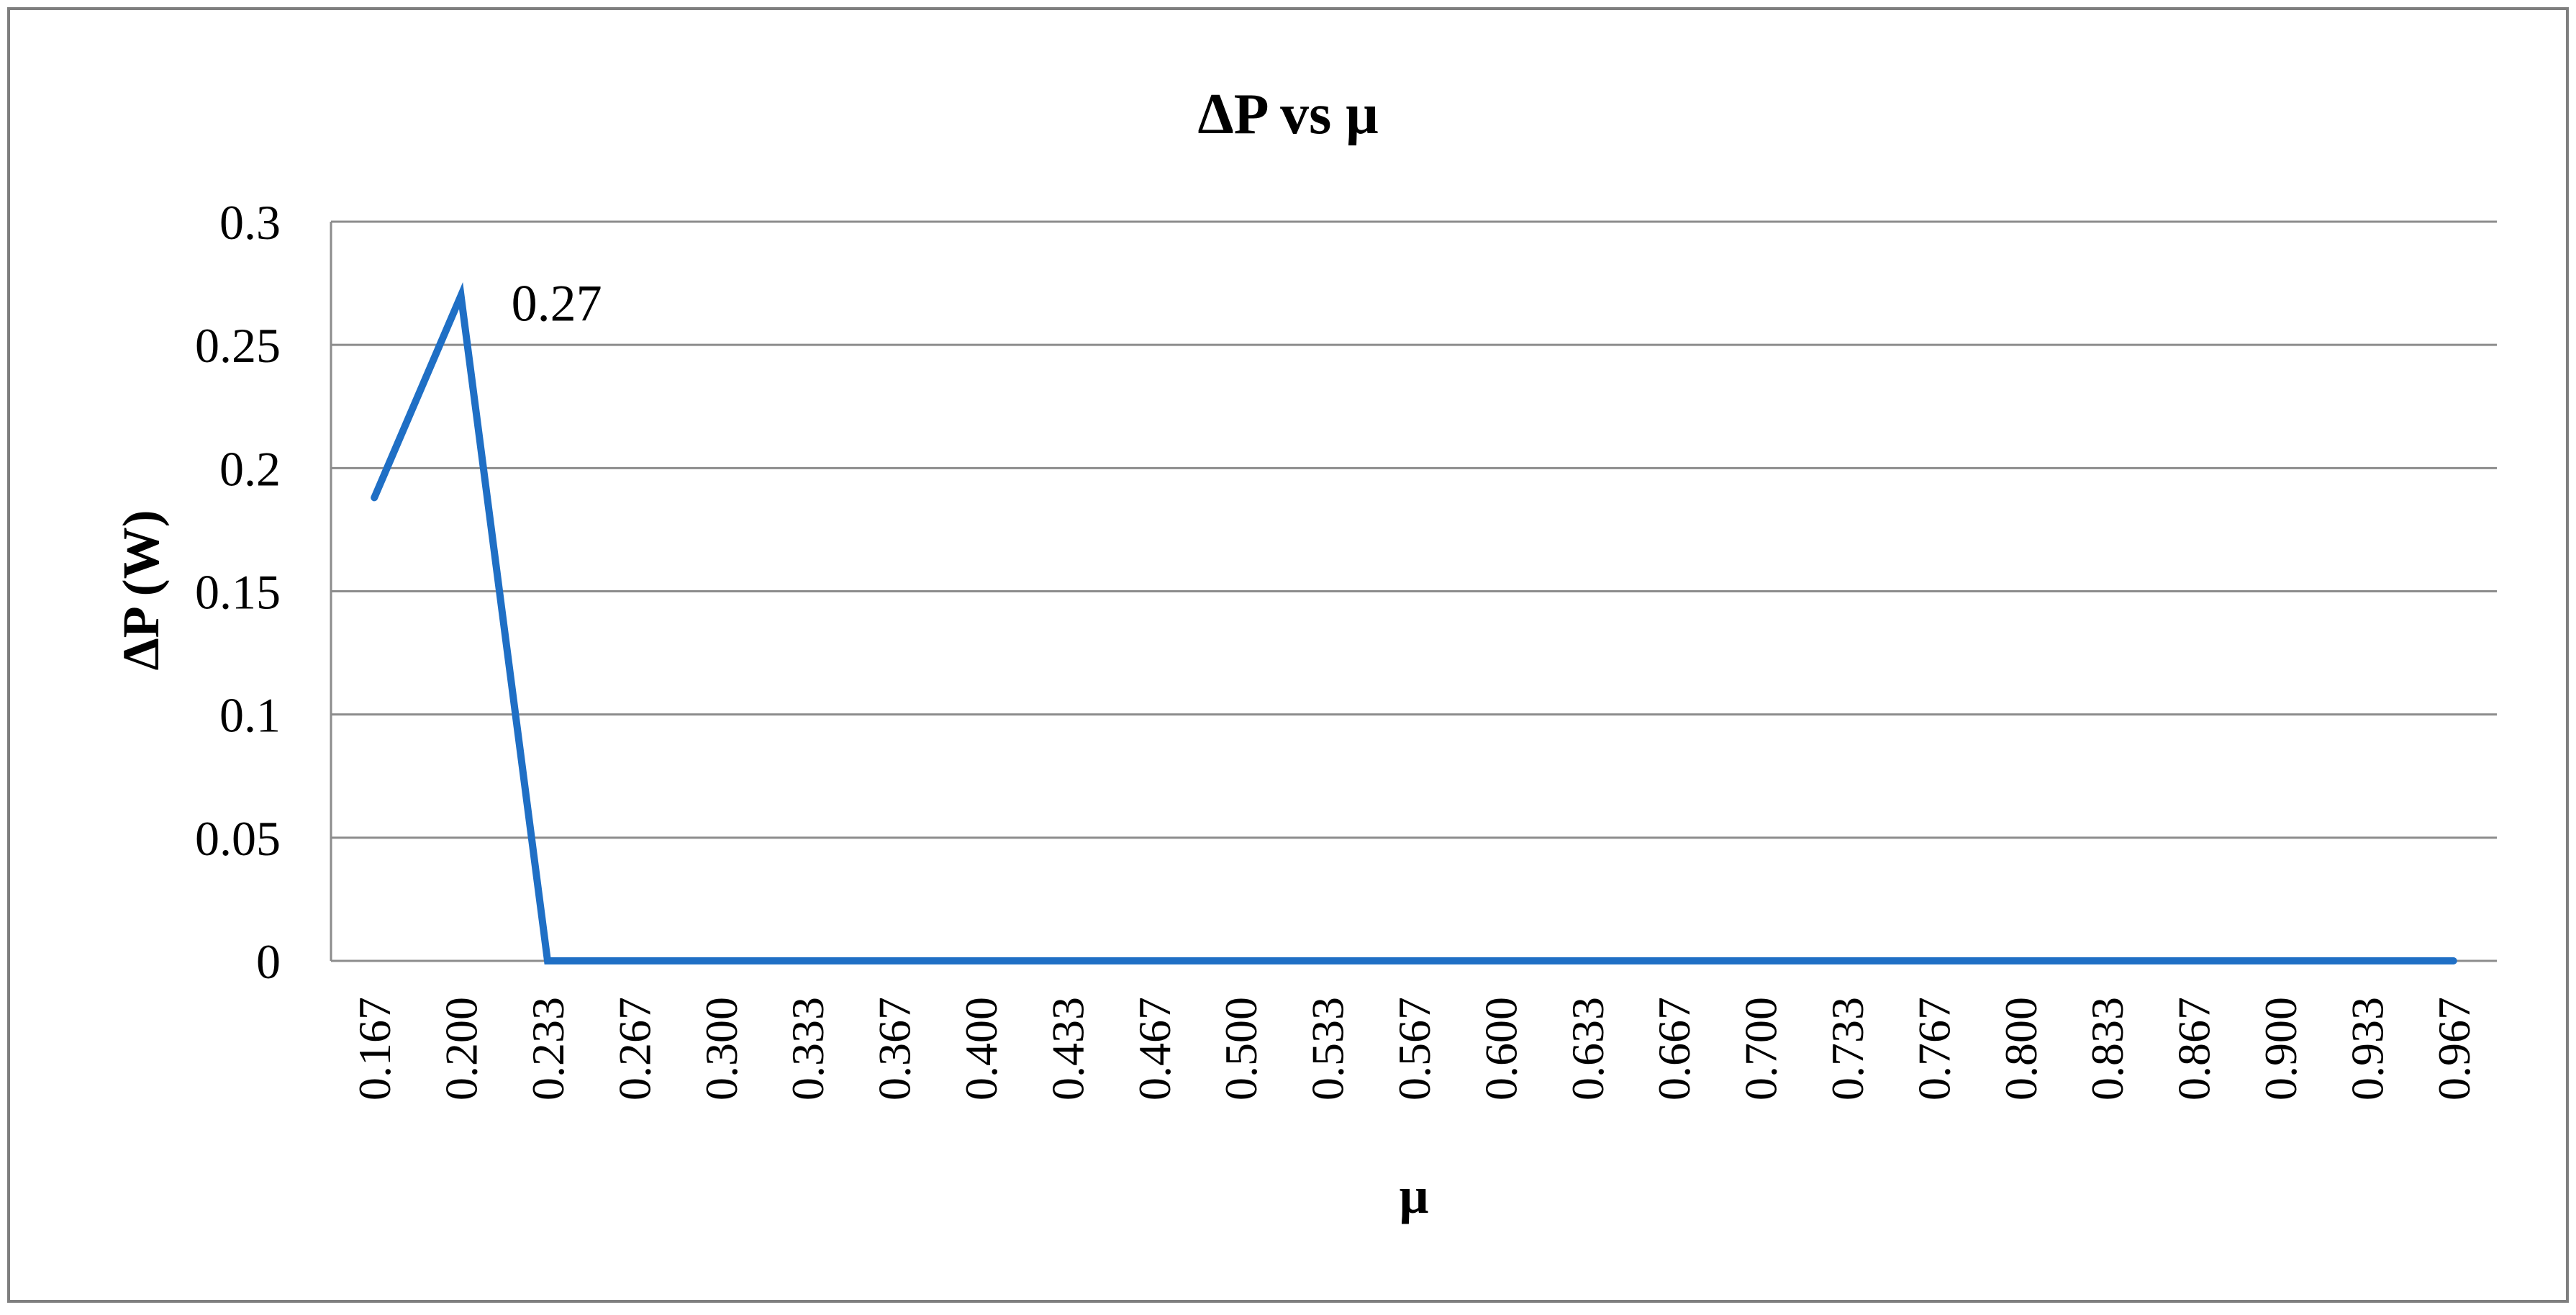 The image size is (2576, 1315). Describe the element at coordinates (2367, 1049) in the screenshot. I see `x-tick-label: 0.933` at that location.